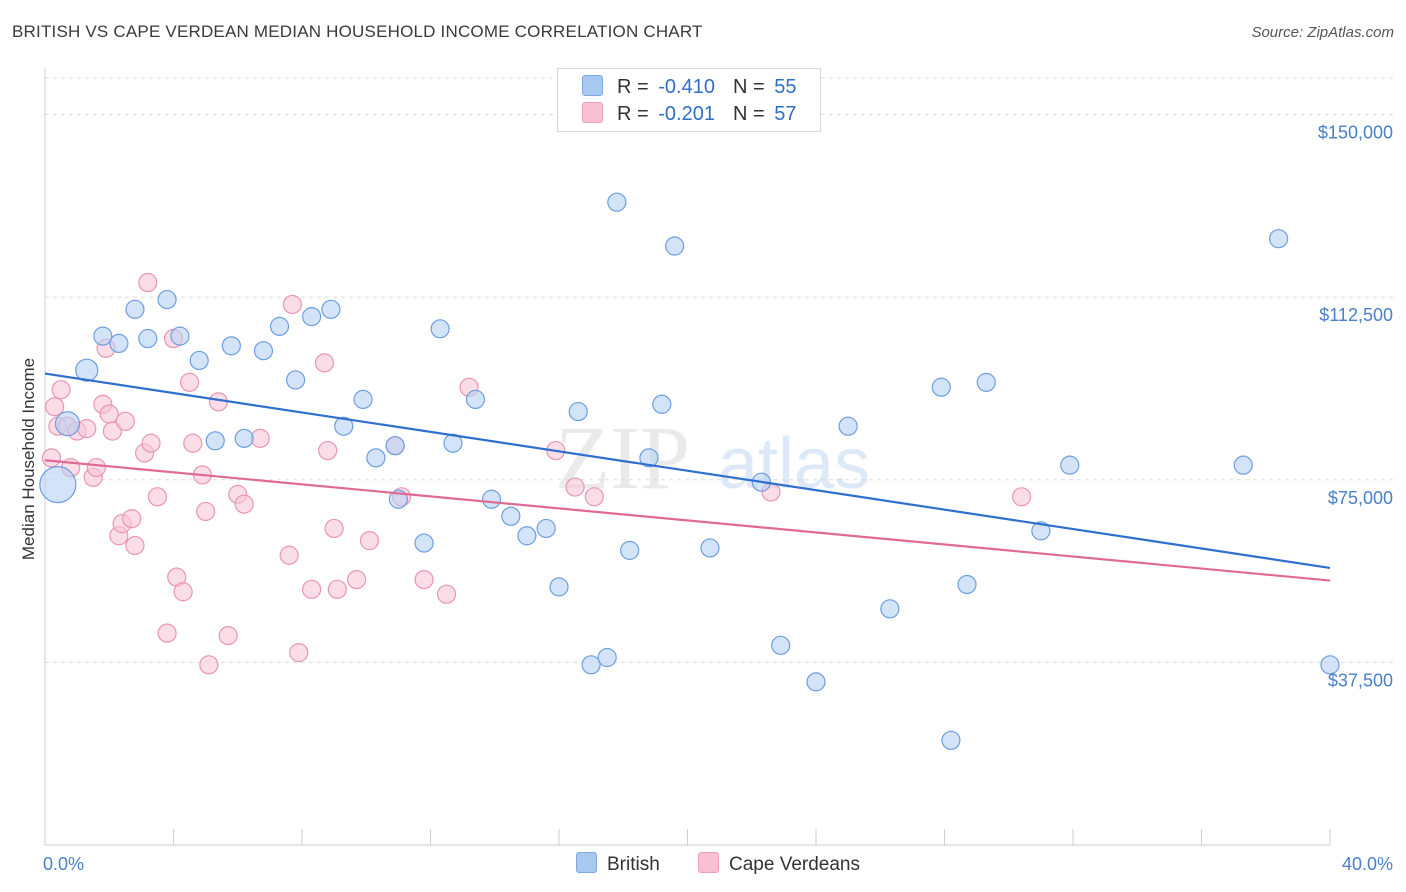 The width and height of the screenshot is (1406, 892). Describe the element at coordinates (687, 520) in the screenshot. I see `cape-verdean-trend-line` at that location.